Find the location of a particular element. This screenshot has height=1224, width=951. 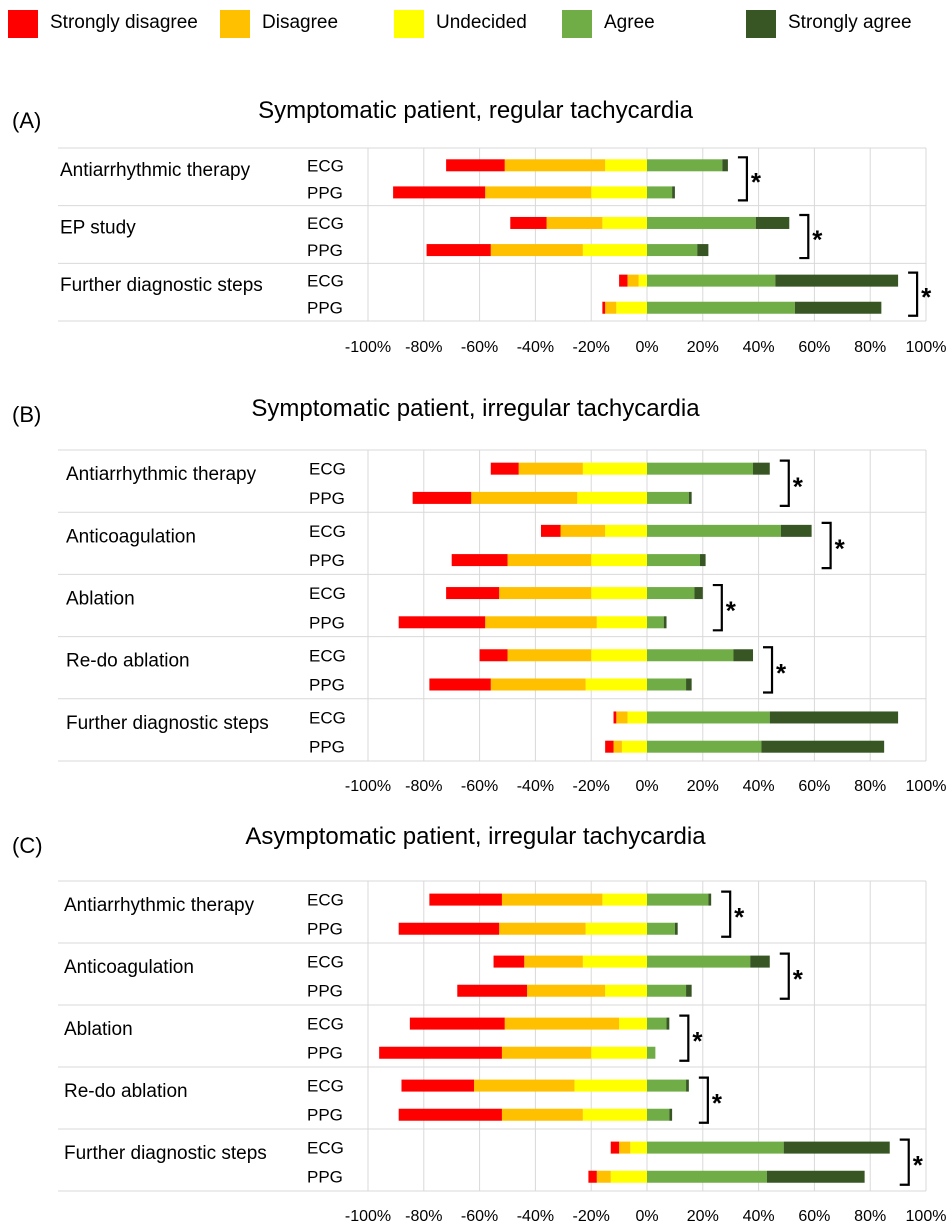

category-label: Further diagnostic steps is located at coordinates (167, 723).